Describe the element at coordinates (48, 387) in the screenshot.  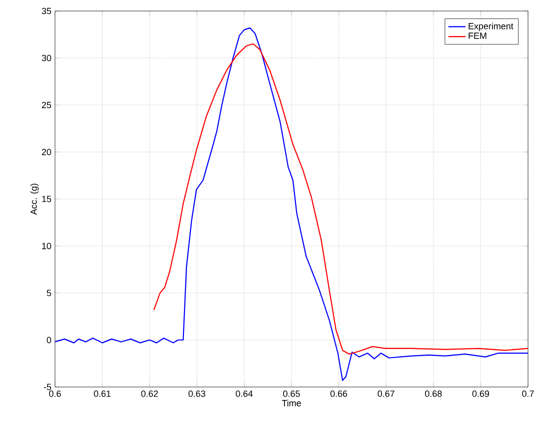
I see `y-tick-label: -5` at that location.